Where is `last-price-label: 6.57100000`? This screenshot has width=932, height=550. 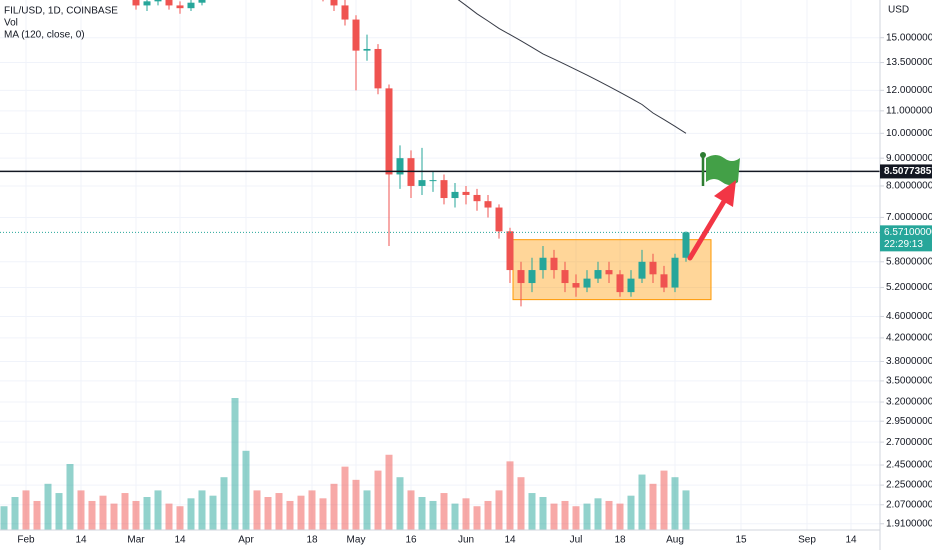 last-price-label: 6.57100000 is located at coordinates (908, 232).